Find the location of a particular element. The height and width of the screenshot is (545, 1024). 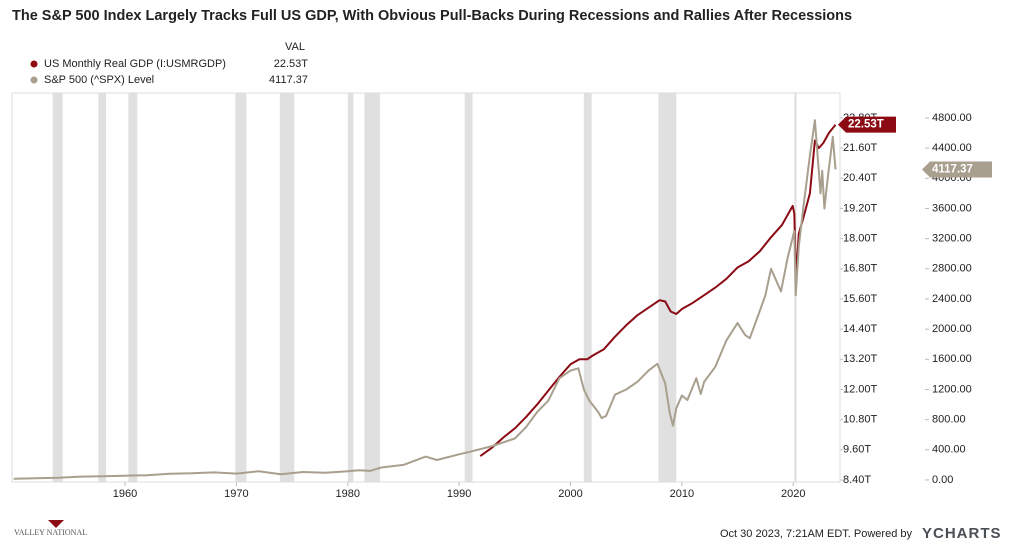

y-tick-label: 19.20T is located at coordinates (860, 208).